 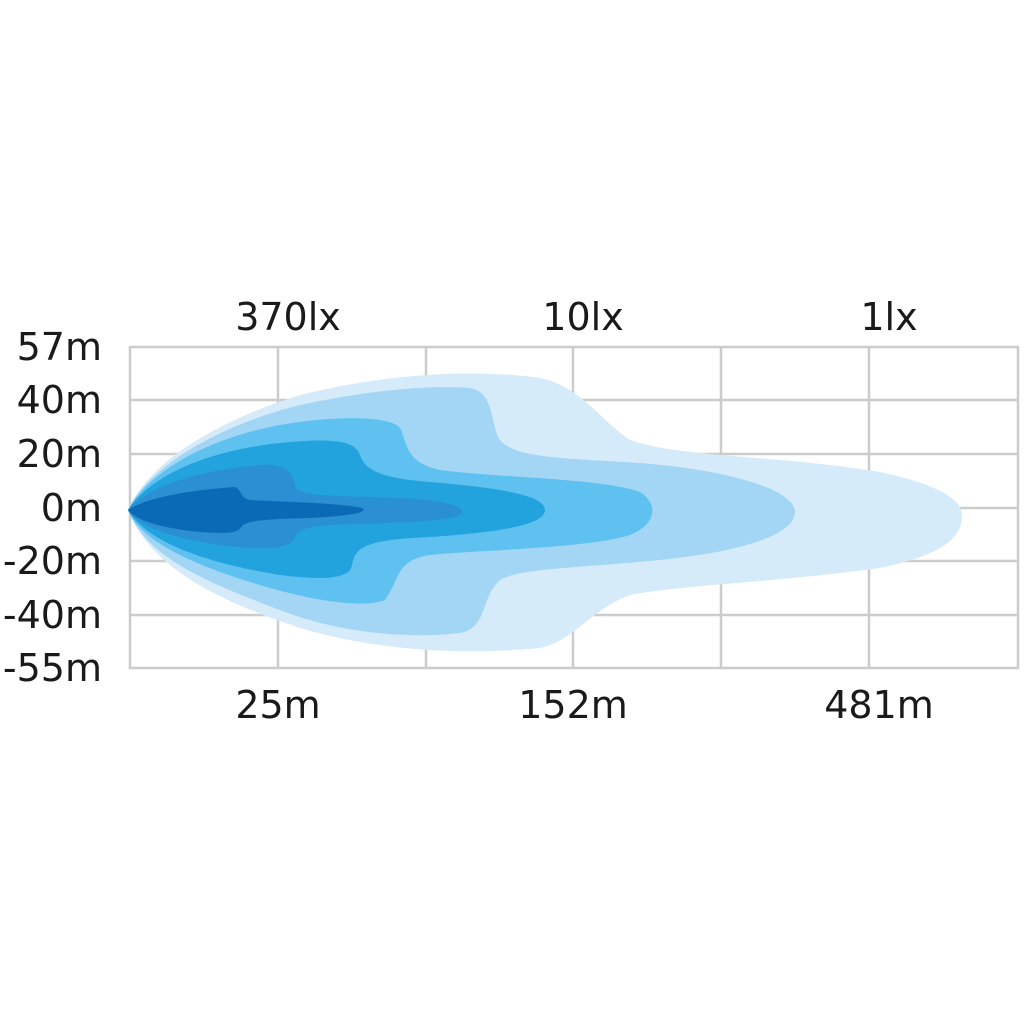 What do you see at coordinates (52, 561) in the screenshot?
I see `y-tick-label: -20m` at bounding box center [52, 561].